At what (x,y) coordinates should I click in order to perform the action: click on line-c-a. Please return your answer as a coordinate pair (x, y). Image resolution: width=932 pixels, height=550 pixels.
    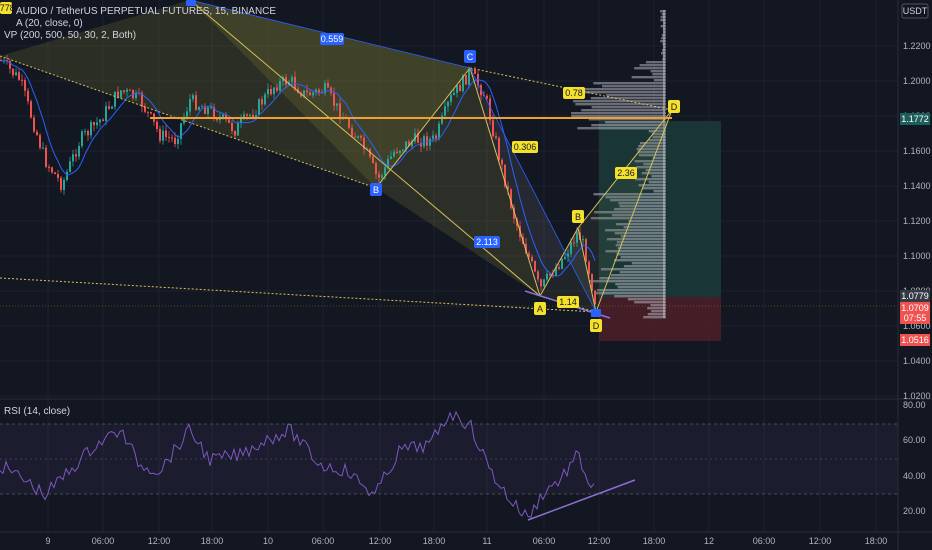
    Looking at the image, I should click on (505, 182).